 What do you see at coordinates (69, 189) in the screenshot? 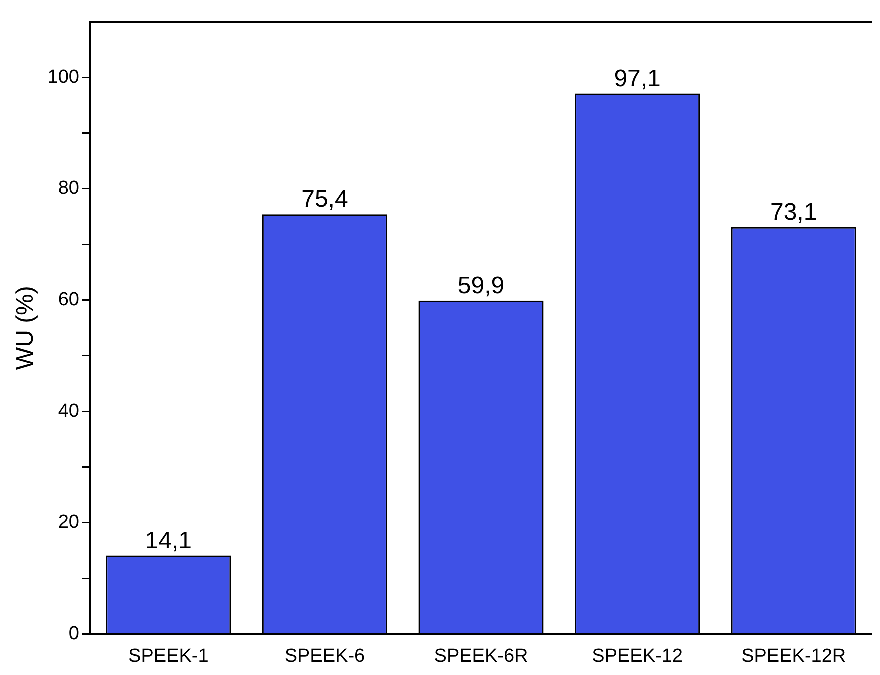
I see `y-tick-label: 80` at bounding box center [69, 189].